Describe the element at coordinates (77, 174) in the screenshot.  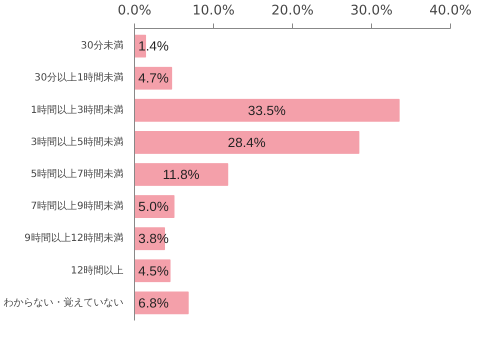
I see `y-tick-label: 5時間以上7時間未満` at that location.